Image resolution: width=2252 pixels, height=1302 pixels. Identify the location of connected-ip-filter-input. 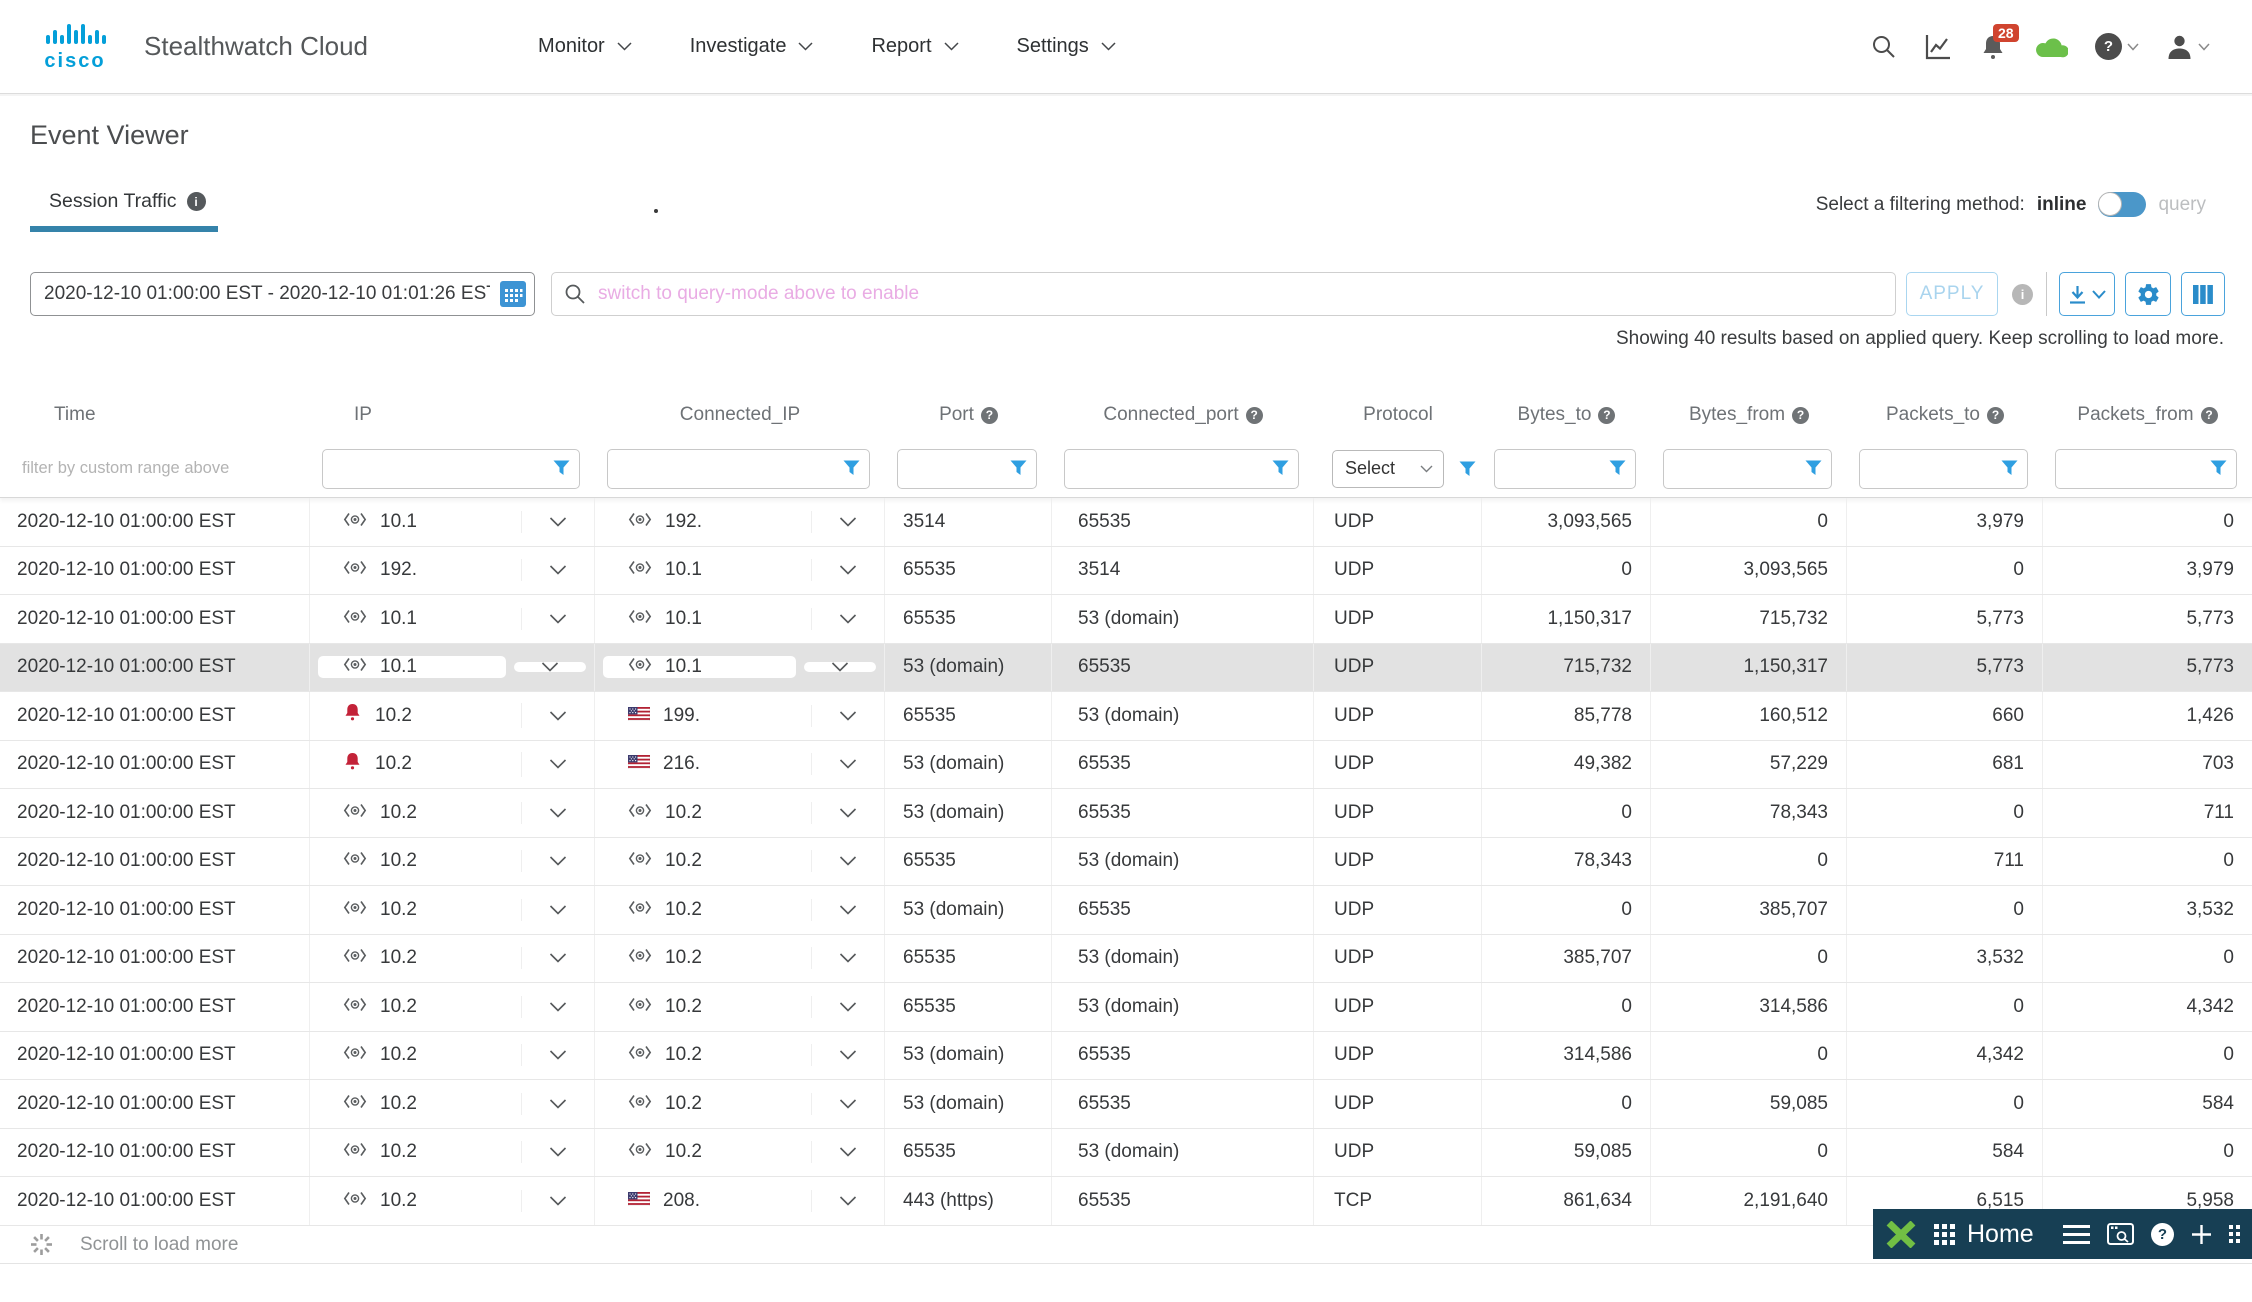
(738, 468).